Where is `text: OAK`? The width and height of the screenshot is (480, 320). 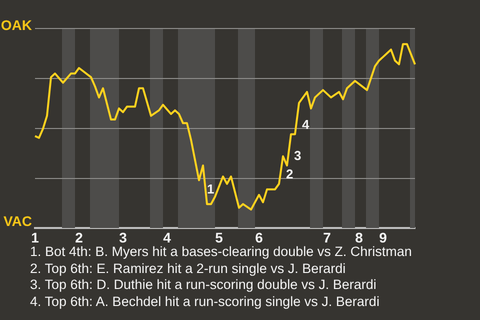
text: OAK is located at coordinates (16, 24).